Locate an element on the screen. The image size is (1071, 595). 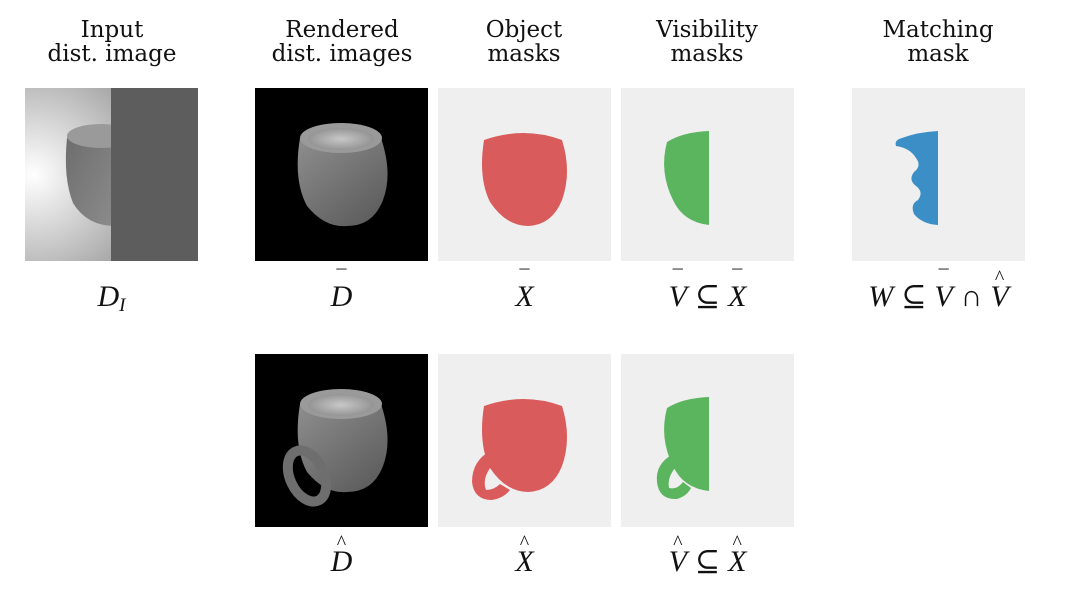
header-rendered: Rendered dist. images is located at coordinates (342, 42).